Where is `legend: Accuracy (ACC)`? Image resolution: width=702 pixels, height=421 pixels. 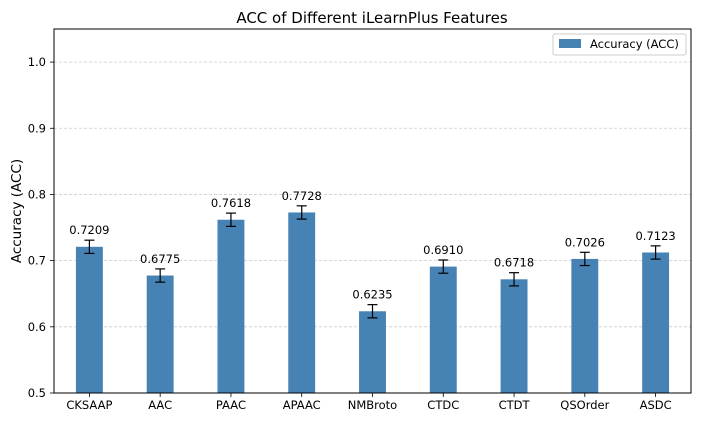 legend: Accuracy (ACC) is located at coordinates (619, 44).